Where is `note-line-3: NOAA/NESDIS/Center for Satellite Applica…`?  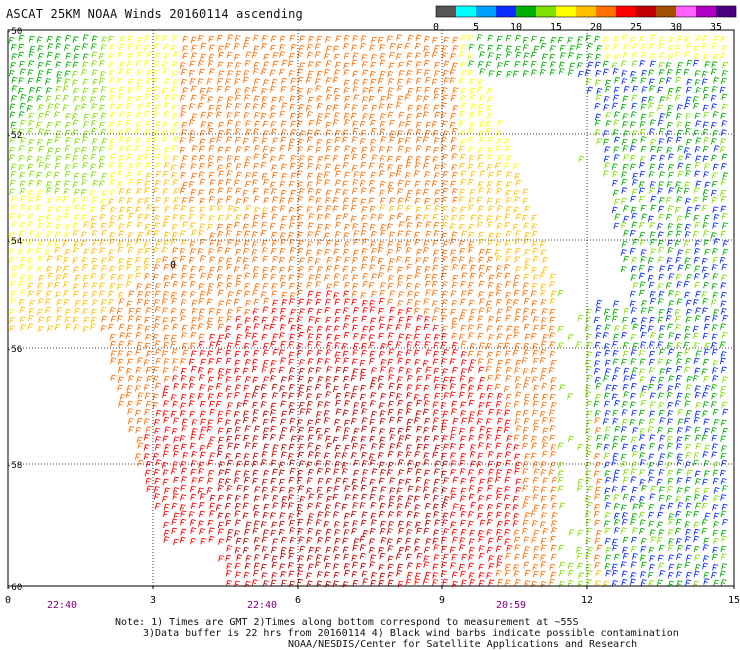
note-line-3: NOAA/NESDIS/Center for Satellite Applica… is located at coordinates (462, 644).